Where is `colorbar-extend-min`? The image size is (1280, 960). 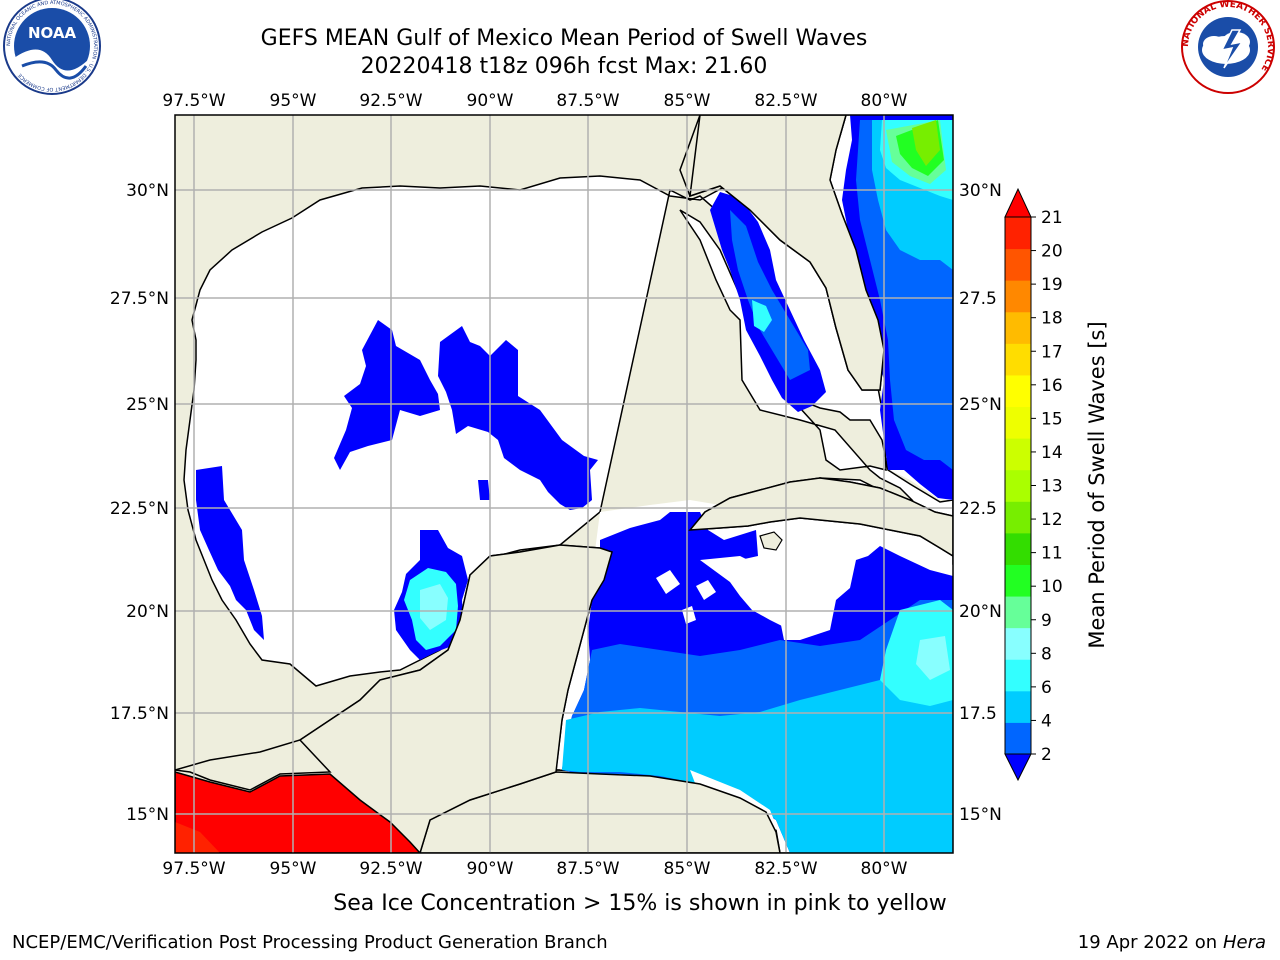
colorbar-extend-min is located at coordinates (1018, 767).